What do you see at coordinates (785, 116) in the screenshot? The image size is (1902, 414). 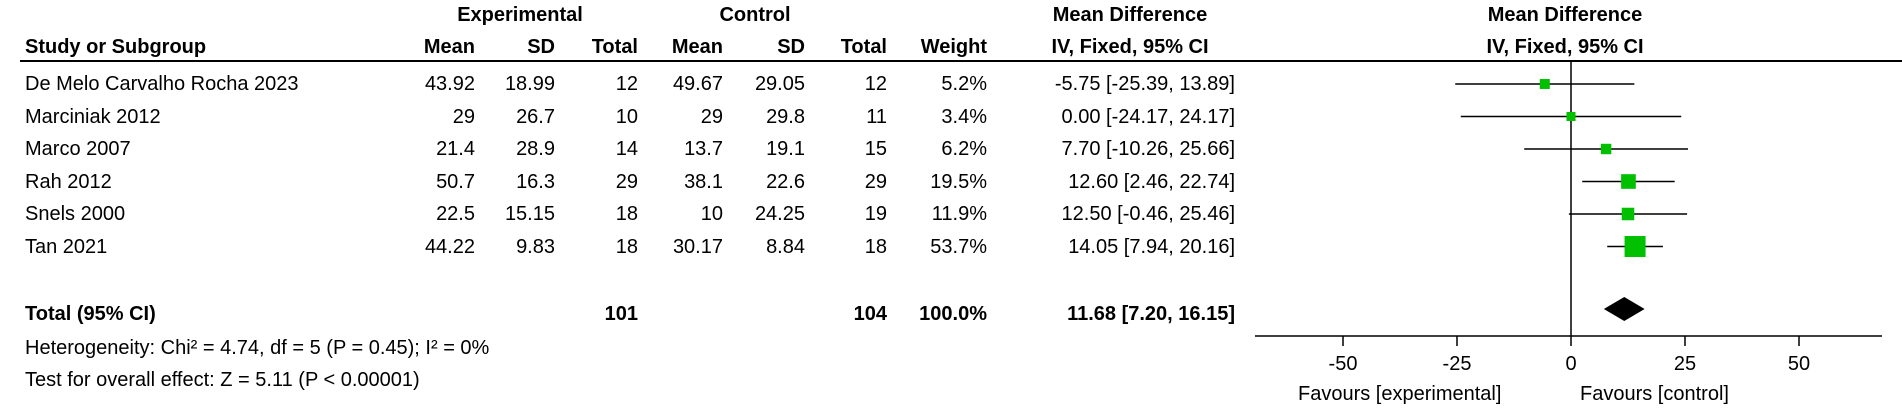 I see `cell-sd-c: 29.8` at bounding box center [785, 116].